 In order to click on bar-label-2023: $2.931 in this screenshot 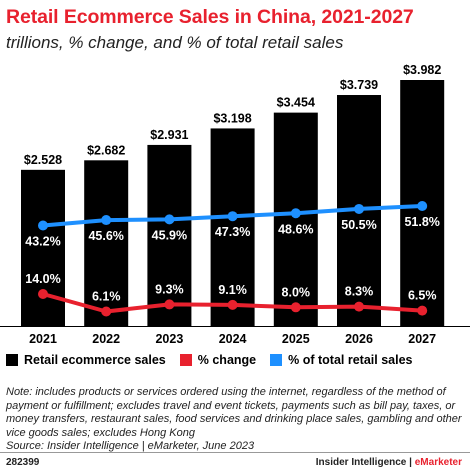, I will do `click(169, 135)`.